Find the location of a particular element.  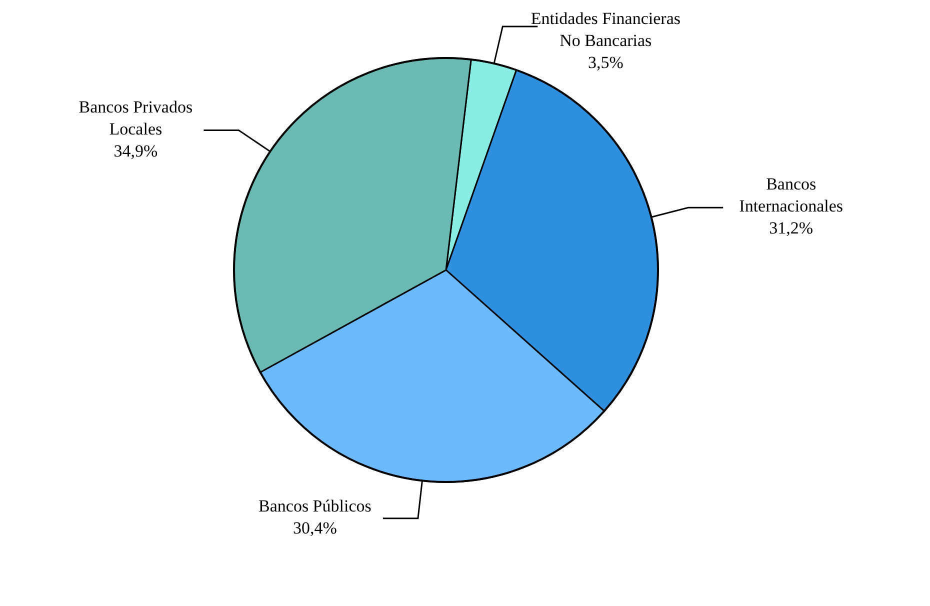

data-label: 3,5% is located at coordinates (606, 62).